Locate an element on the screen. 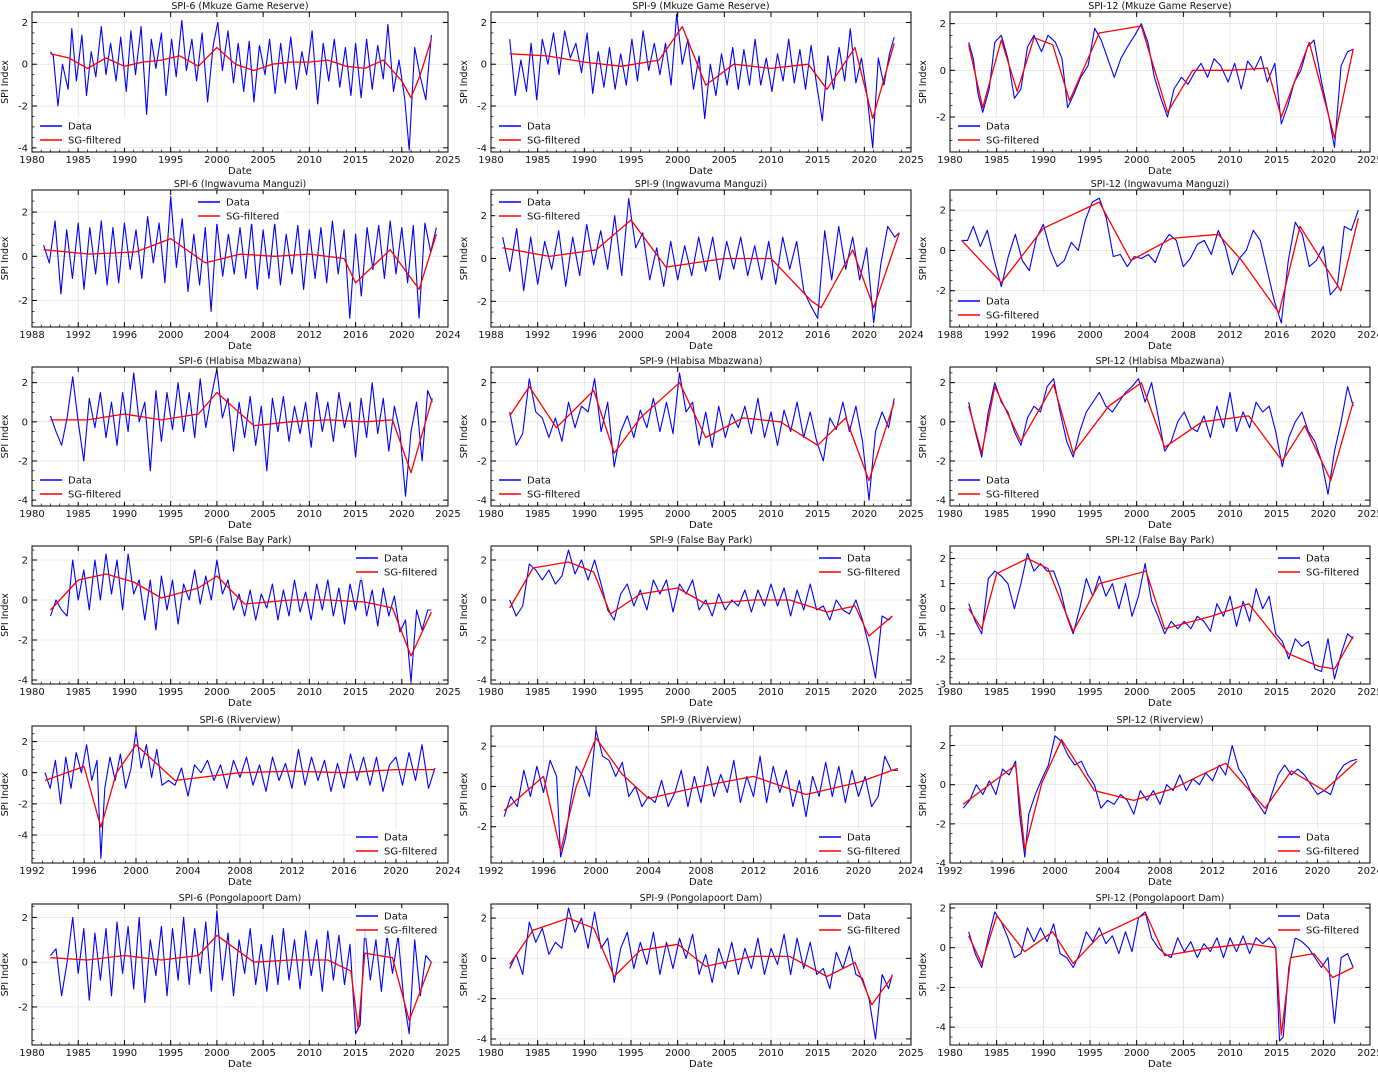 The width and height of the screenshot is (1378, 1073). subplot-title: SPI-12 (Hlabisa Mbazwana) is located at coordinates (1159, 361).